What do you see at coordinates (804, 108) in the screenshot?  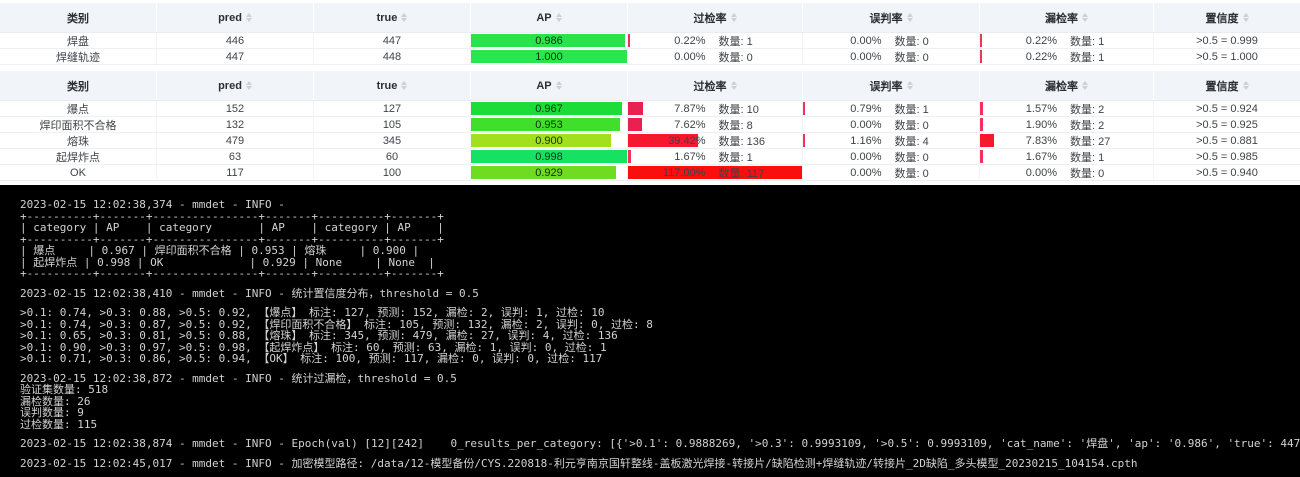 I see `misjudge-bar` at bounding box center [804, 108].